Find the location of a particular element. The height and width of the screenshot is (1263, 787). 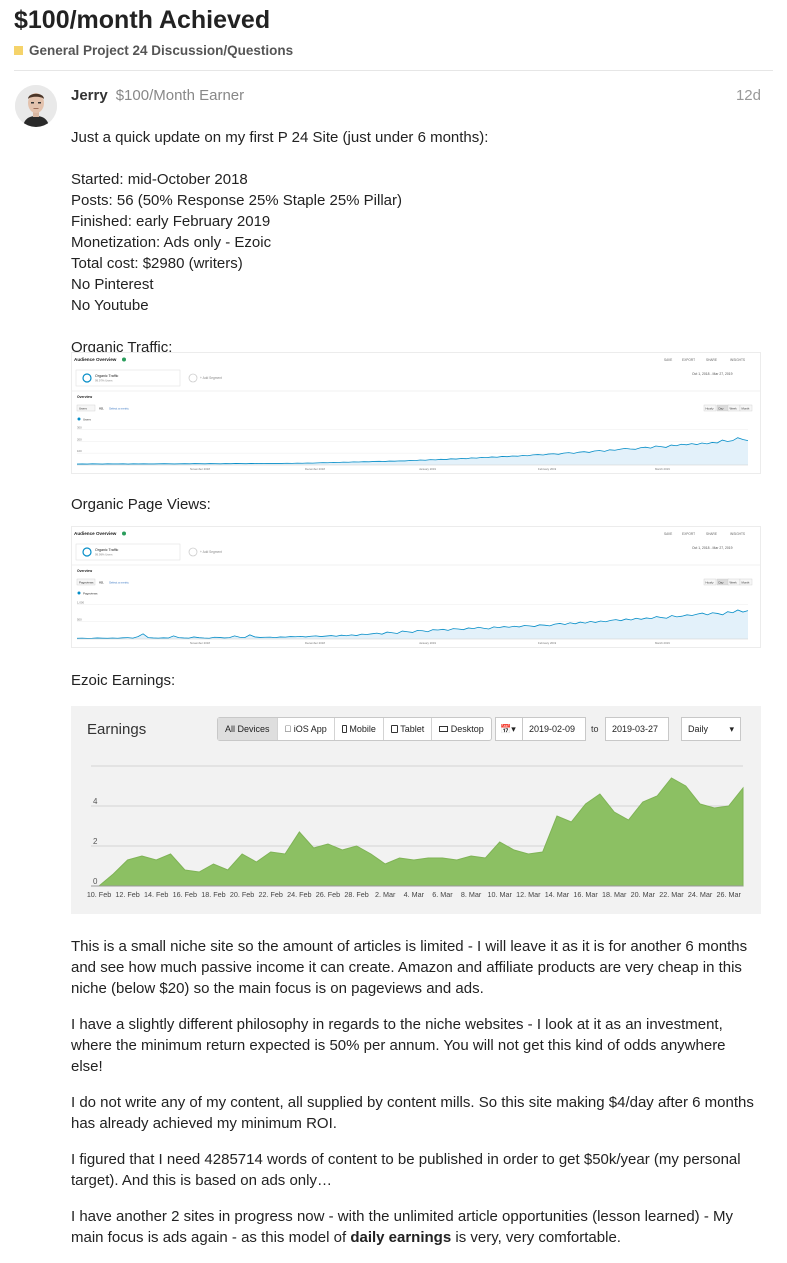

avatar is located at coordinates (36, 106).